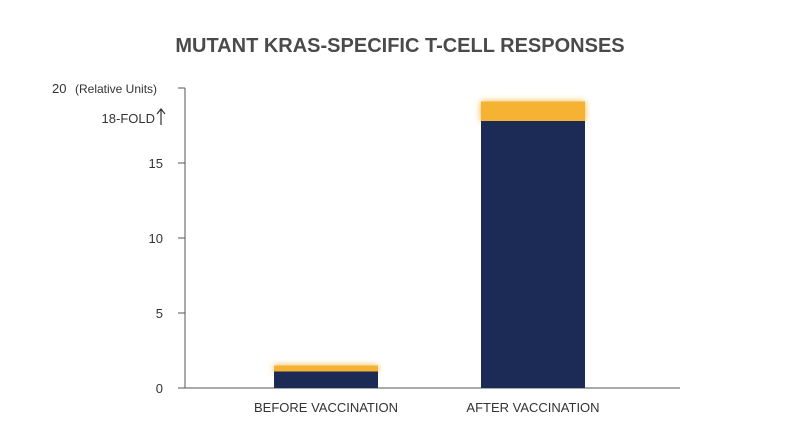  What do you see at coordinates (156, 238) in the screenshot?
I see `y-tick-label: 10` at bounding box center [156, 238].